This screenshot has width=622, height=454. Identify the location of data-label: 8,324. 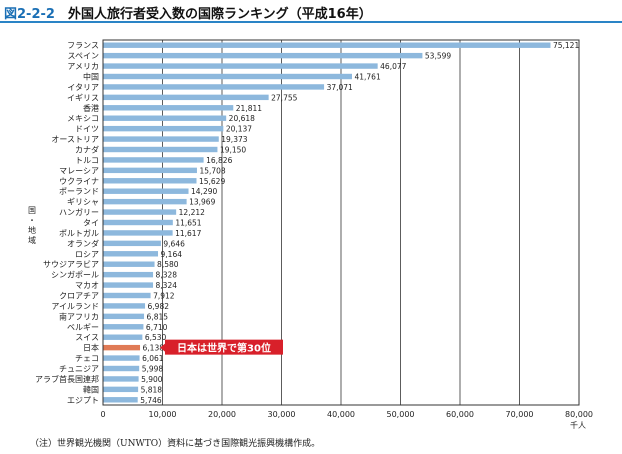
(167, 285).